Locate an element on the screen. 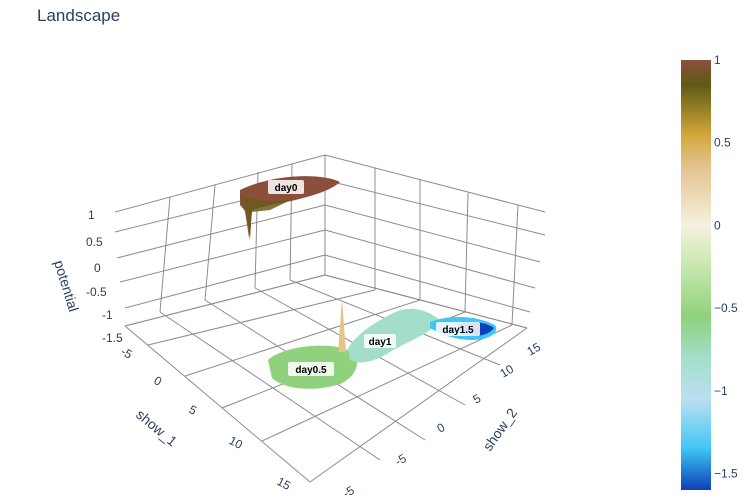  potential-surface is located at coordinates (368, 282).